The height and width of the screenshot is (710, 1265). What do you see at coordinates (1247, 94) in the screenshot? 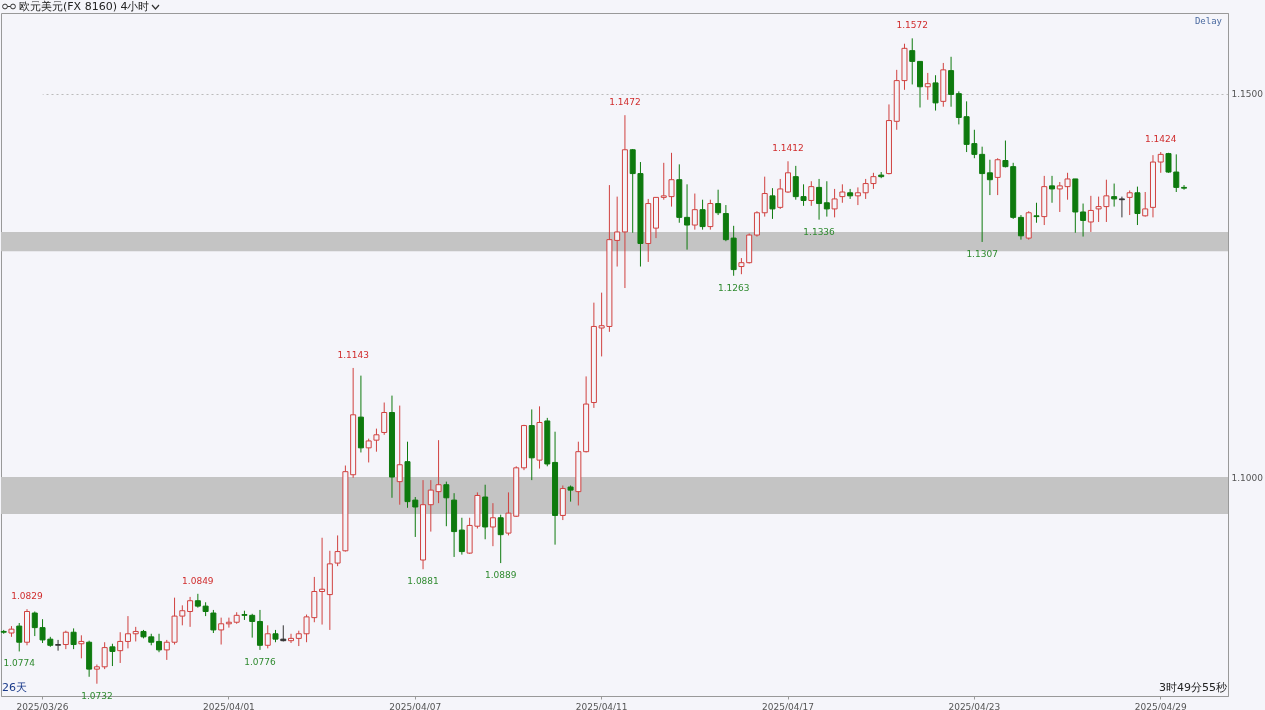
I see `y-tick-label: 1.1500` at bounding box center [1247, 94].